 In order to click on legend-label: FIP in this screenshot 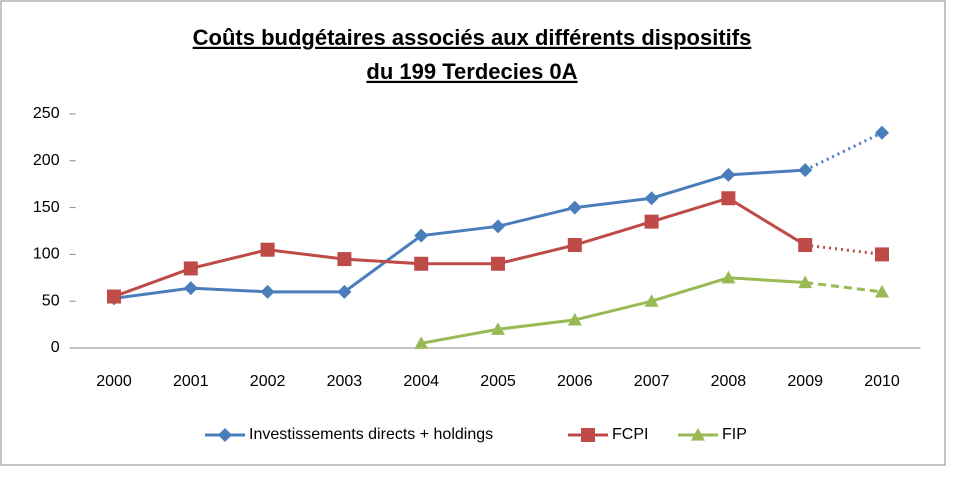, I will do `click(734, 434)`.